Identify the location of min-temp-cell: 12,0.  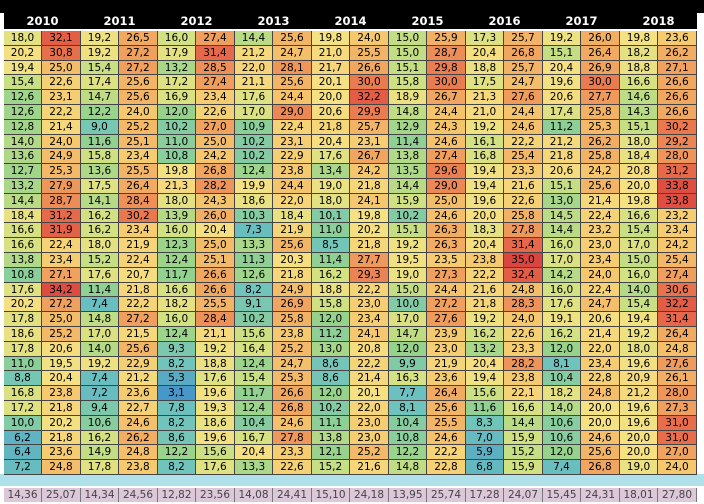
(177, 112).